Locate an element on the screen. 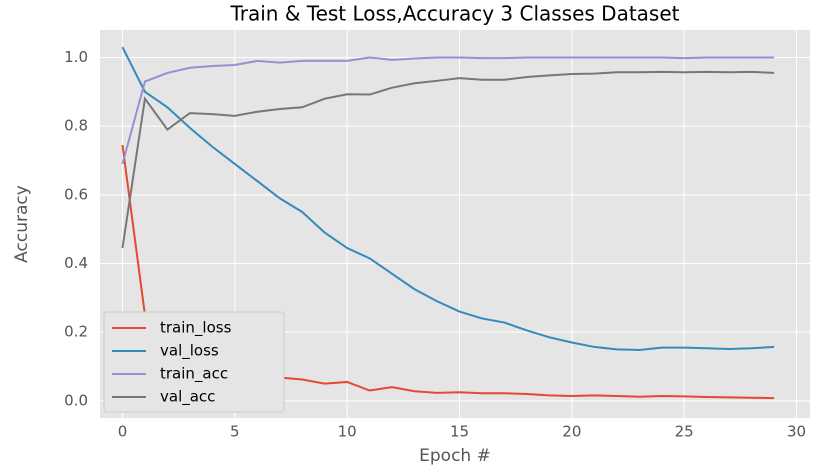 The width and height of the screenshot is (813, 466). legend-label: train_loss is located at coordinates (196, 328).